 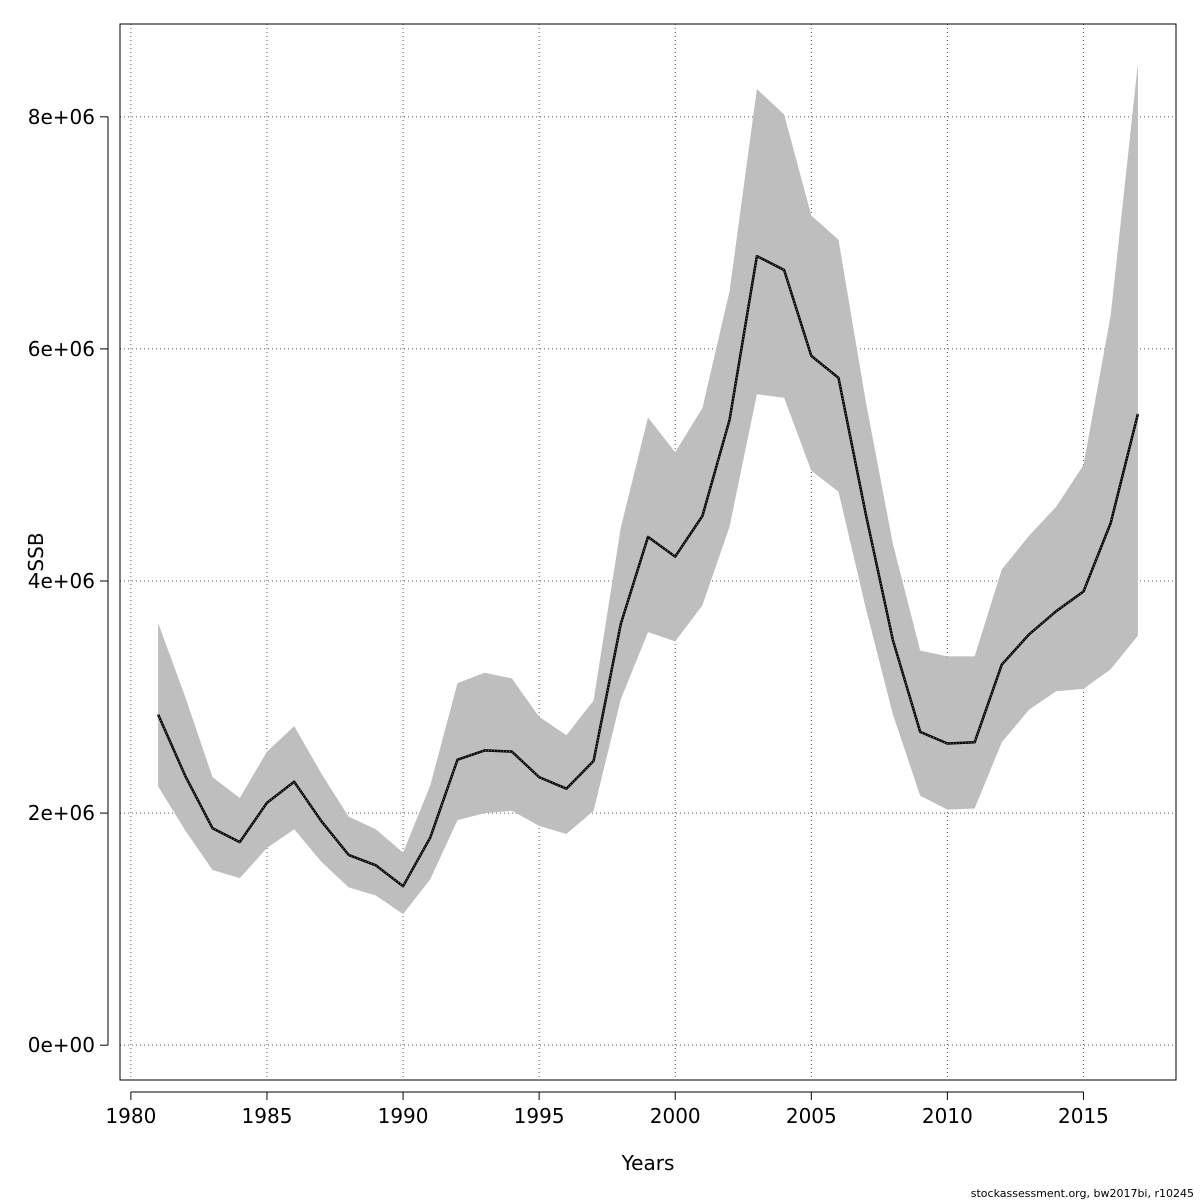 What do you see at coordinates (130, 1116) in the screenshot?
I see `x-tick-label: 1980` at bounding box center [130, 1116].